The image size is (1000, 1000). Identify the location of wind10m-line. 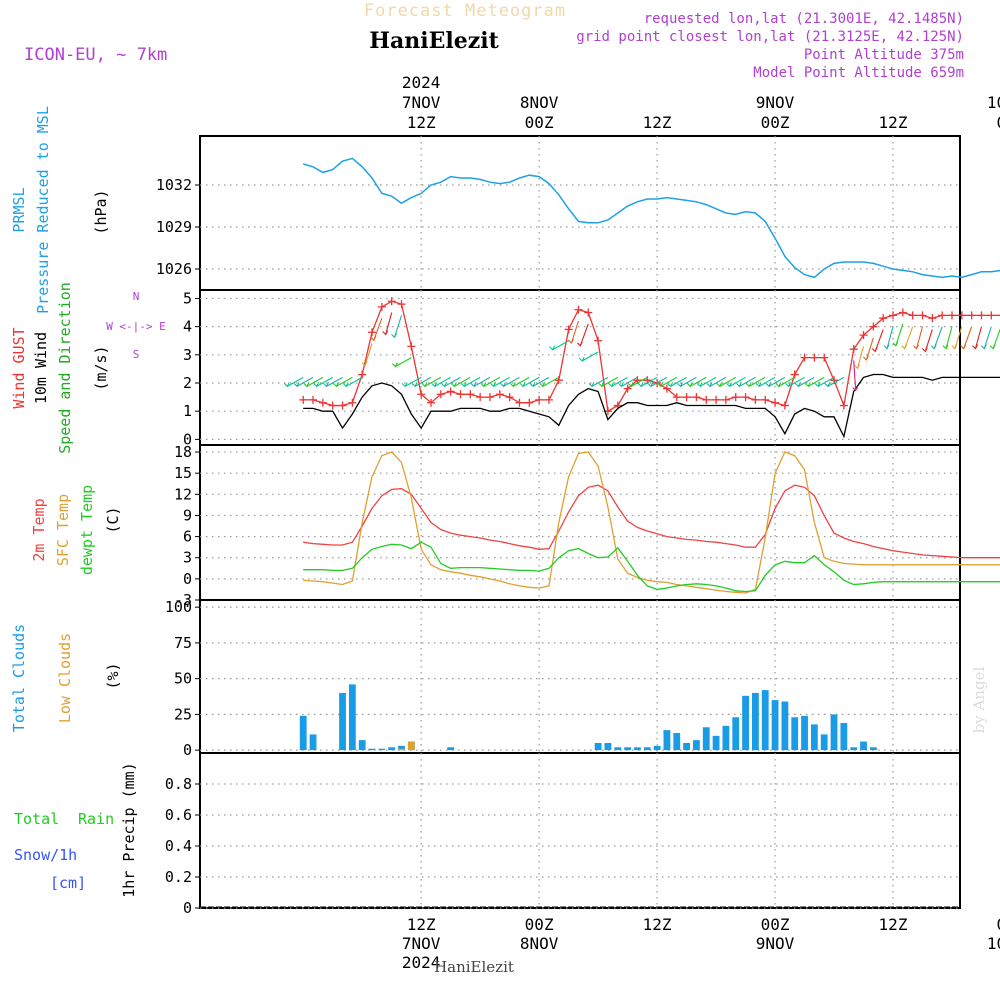
(651, 406).